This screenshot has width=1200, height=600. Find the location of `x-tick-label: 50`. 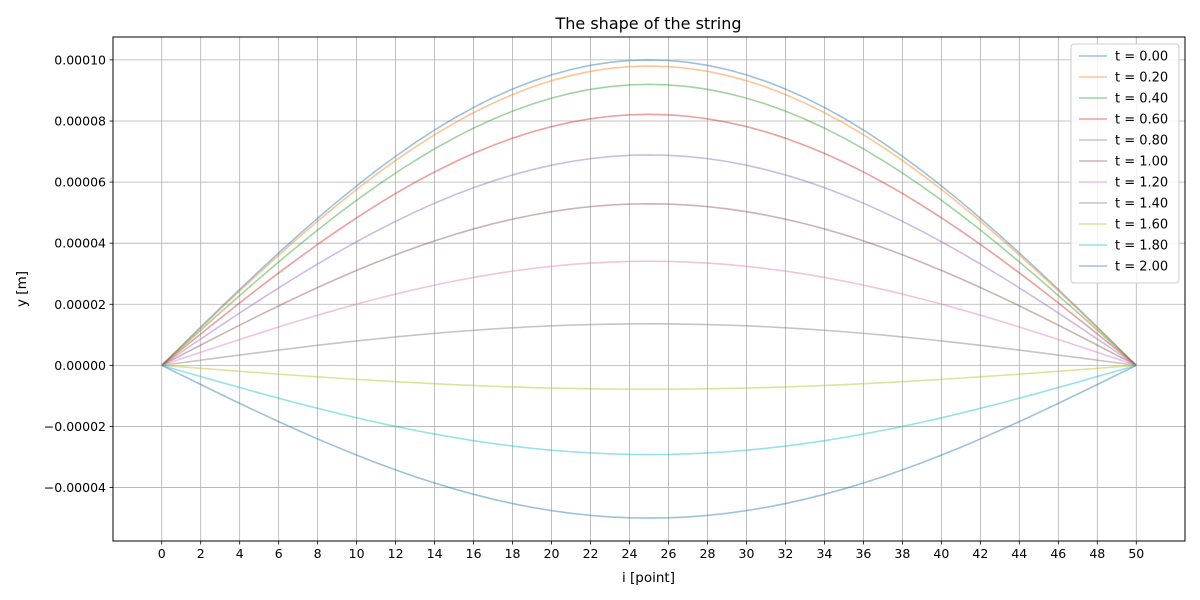

x-tick-label: 50 is located at coordinates (1136, 553).